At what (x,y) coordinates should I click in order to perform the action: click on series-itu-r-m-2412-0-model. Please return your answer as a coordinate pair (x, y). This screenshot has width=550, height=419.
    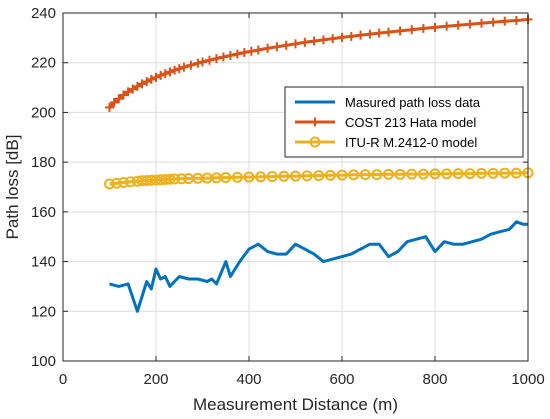
    Looking at the image, I should click on (319, 178).